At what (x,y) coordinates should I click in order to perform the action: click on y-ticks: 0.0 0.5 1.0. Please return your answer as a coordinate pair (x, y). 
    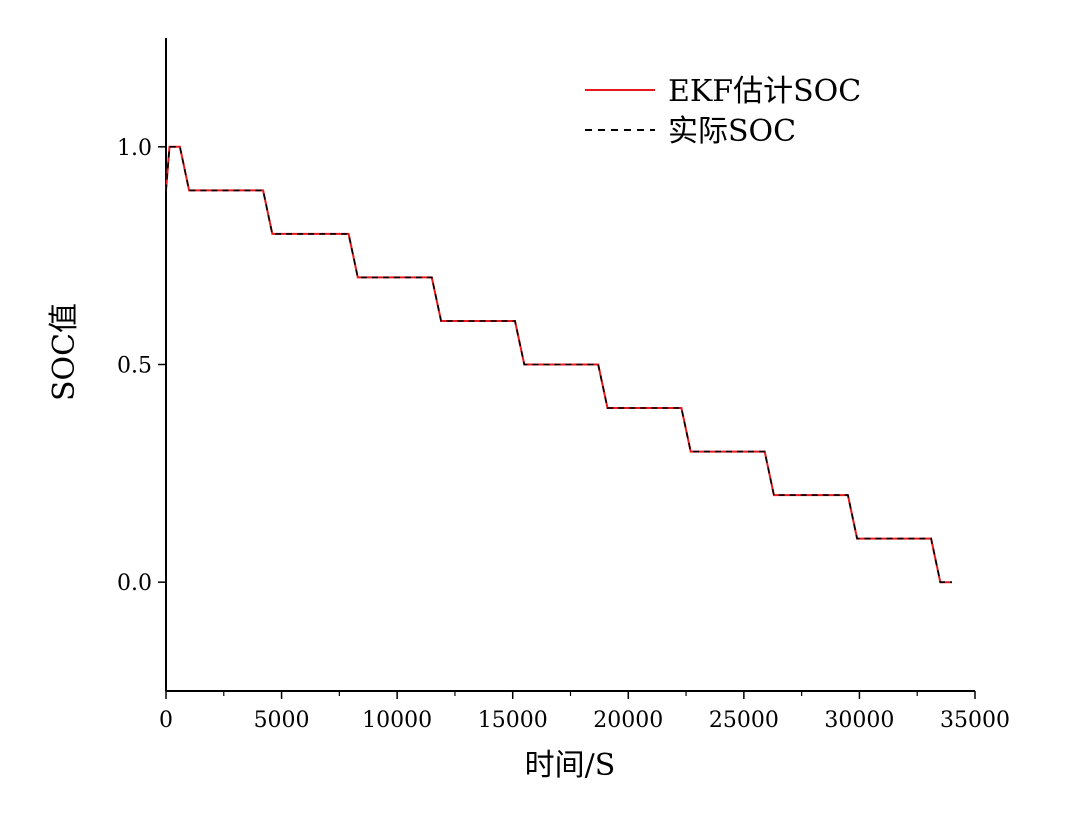
    Looking at the image, I should click on (141, 366).